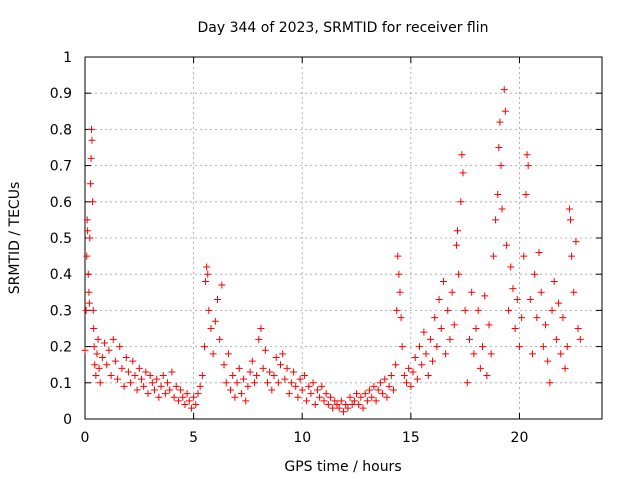 The width and height of the screenshot is (640, 480). I want to click on y-tick-label: 0.2, so click(61, 348).